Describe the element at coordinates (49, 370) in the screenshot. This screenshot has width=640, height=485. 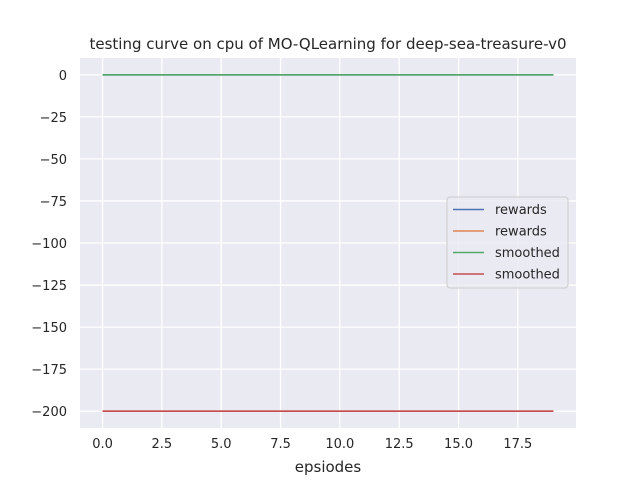
I see `y-tick-label: −175` at that location.